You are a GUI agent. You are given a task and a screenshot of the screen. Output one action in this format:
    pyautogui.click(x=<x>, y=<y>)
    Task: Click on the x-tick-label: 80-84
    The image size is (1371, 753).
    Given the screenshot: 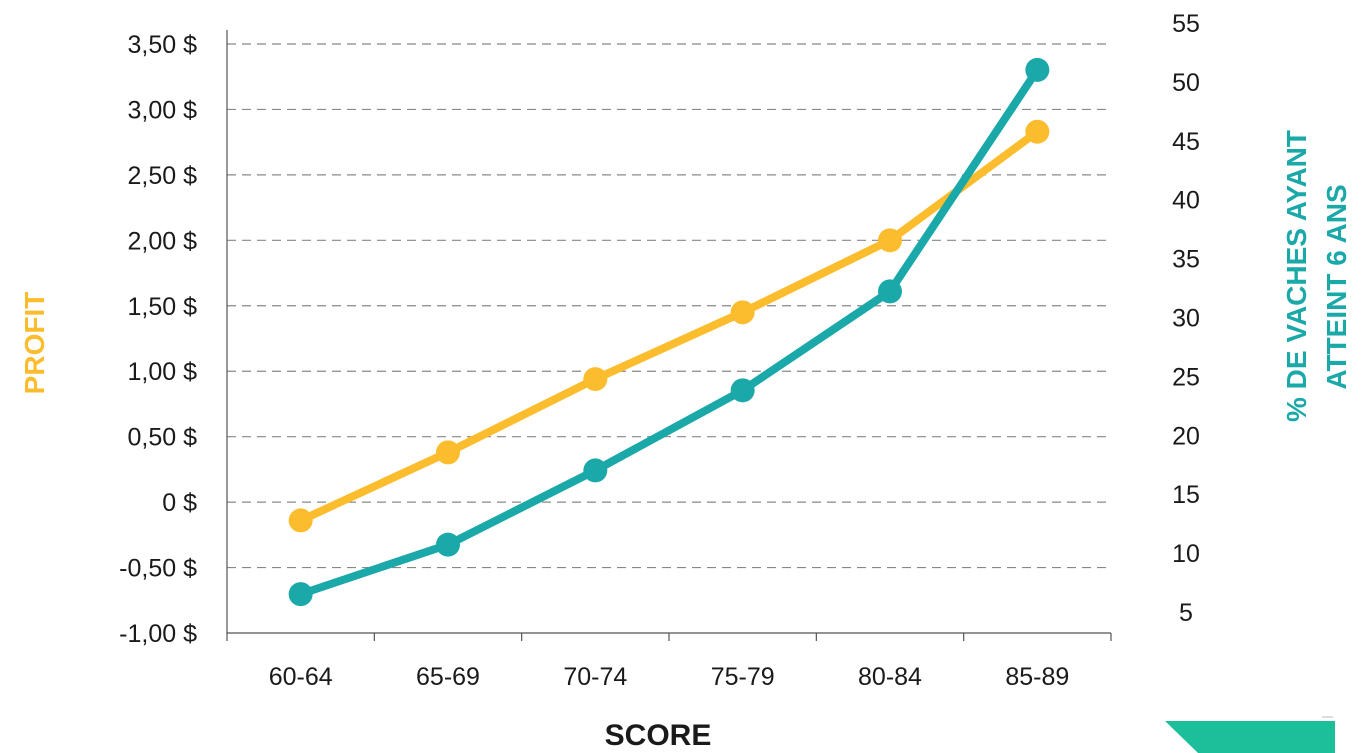 What is the action you would take?
    pyautogui.click(x=890, y=677)
    